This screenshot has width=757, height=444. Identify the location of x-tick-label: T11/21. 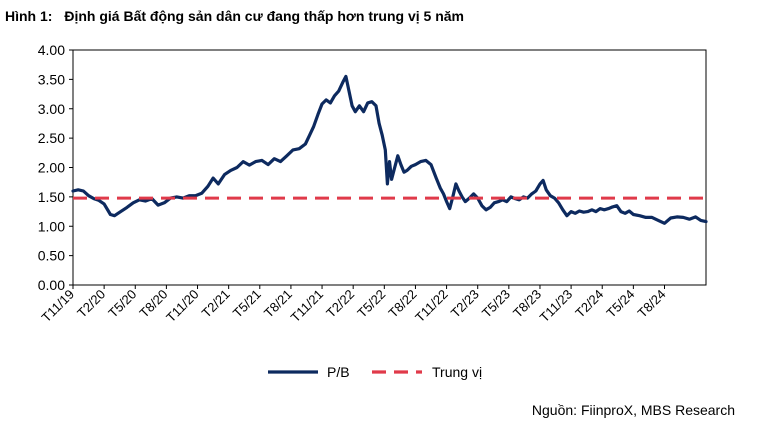
(307, 306).